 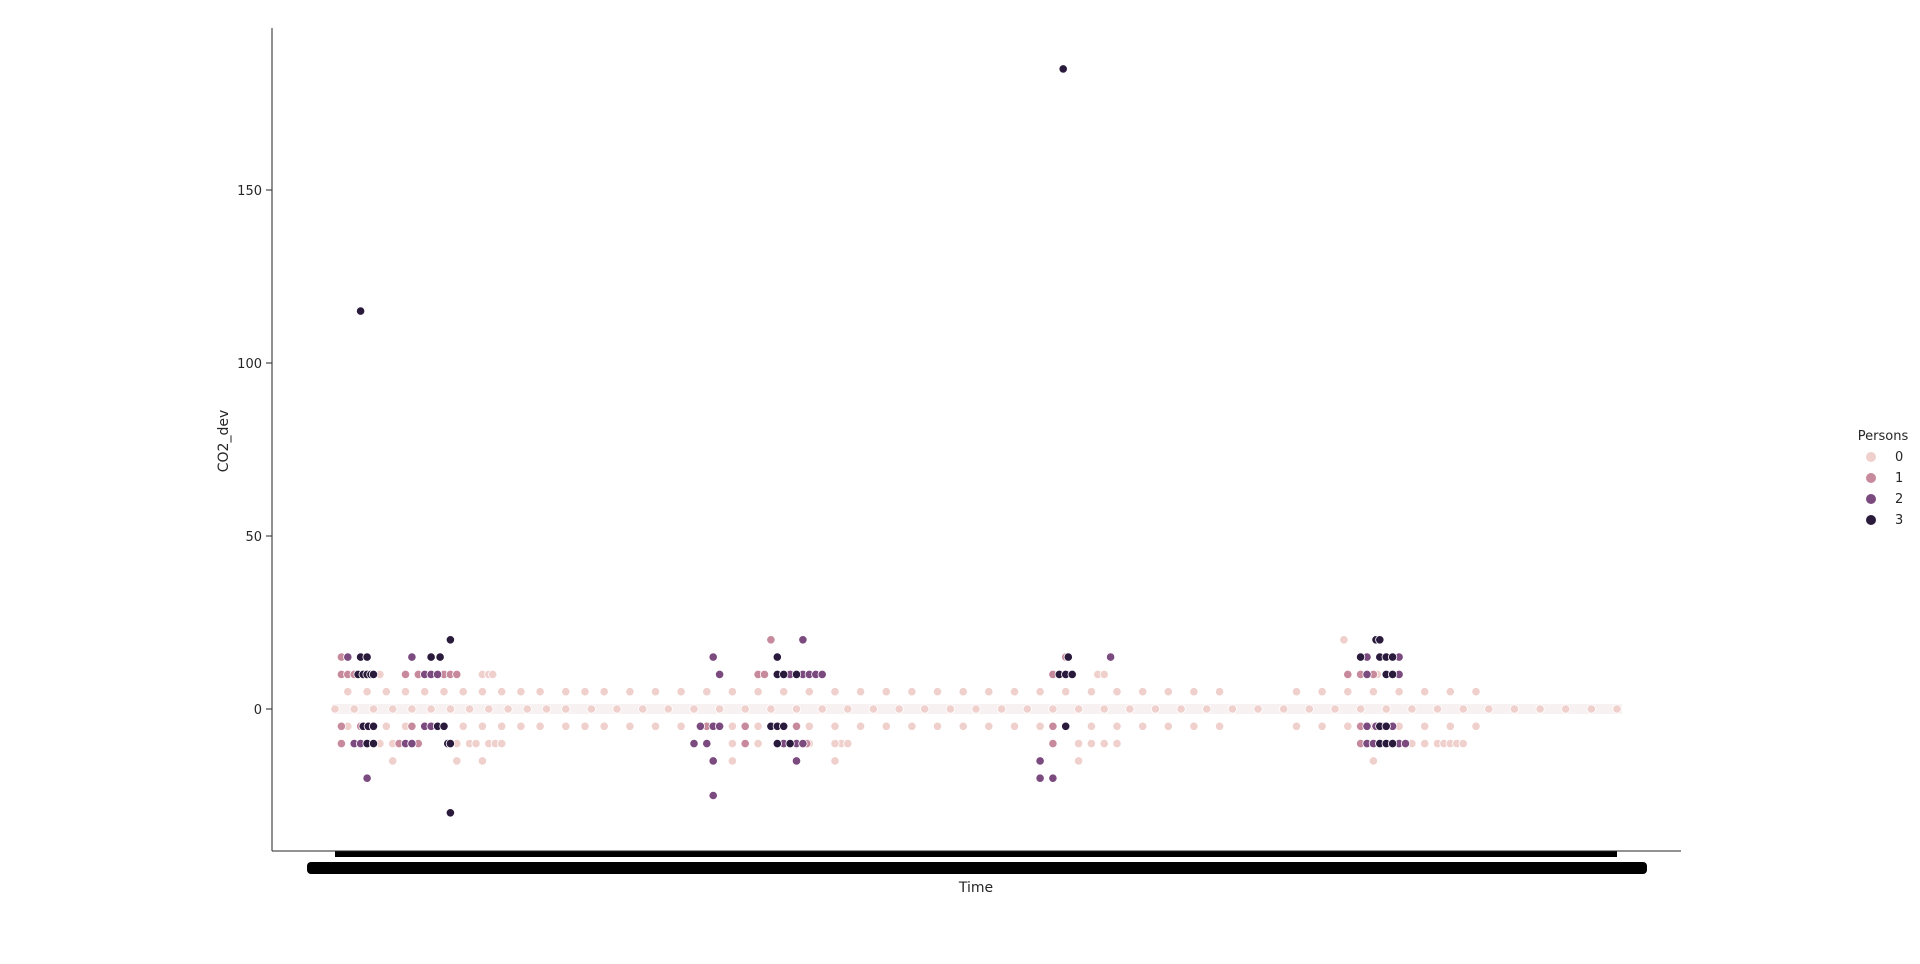 I want to click on legend-title: Persons, so click(x=1883, y=436).